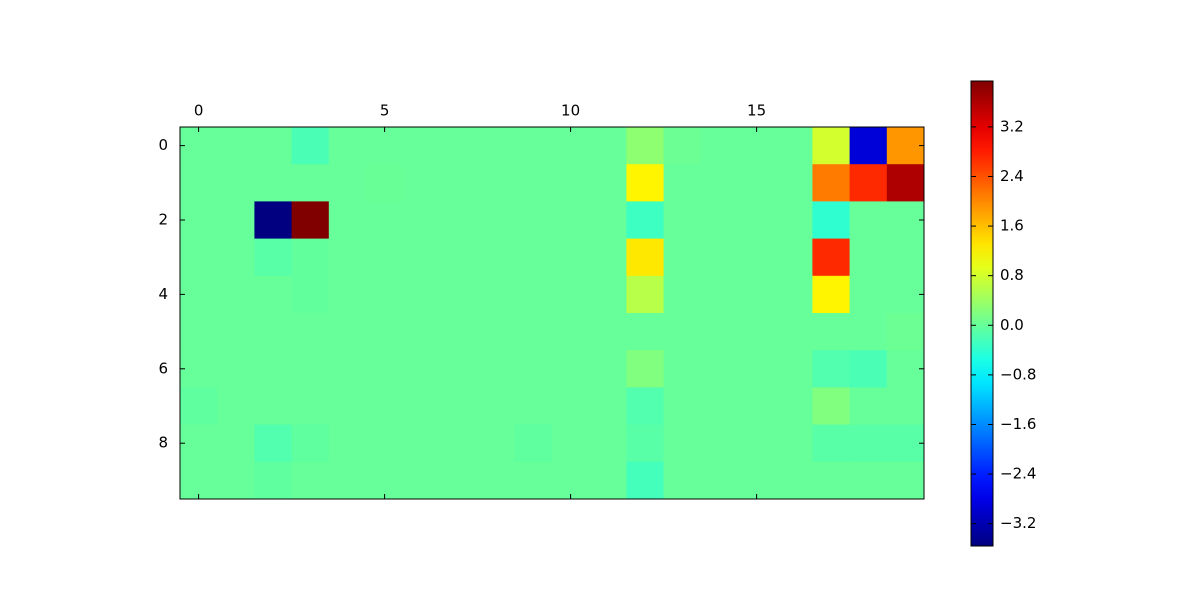  What do you see at coordinates (163, 443) in the screenshot?
I see `y-tick-label: 8` at bounding box center [163, 443].